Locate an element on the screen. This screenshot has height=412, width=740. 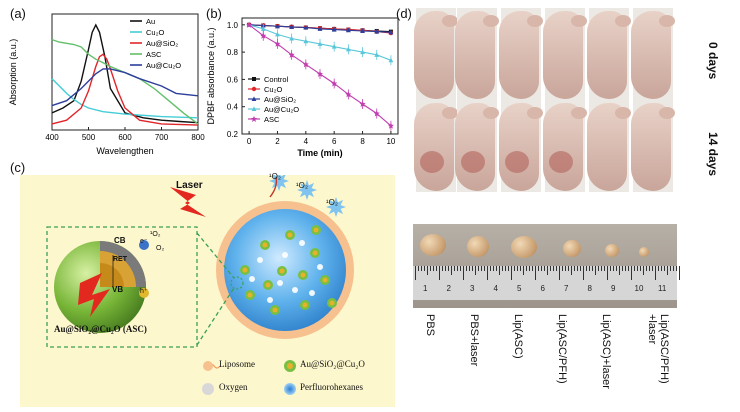
panel-label-d: (d) is located at coordinates (404, 13).